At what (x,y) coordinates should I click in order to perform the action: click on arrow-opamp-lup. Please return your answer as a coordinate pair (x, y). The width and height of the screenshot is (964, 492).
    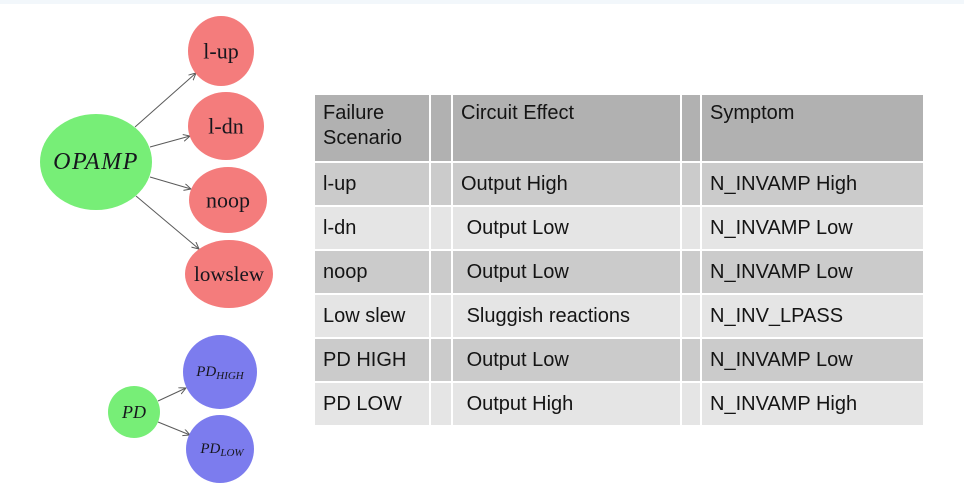
    Looking at the image, I should click on (165, 100).